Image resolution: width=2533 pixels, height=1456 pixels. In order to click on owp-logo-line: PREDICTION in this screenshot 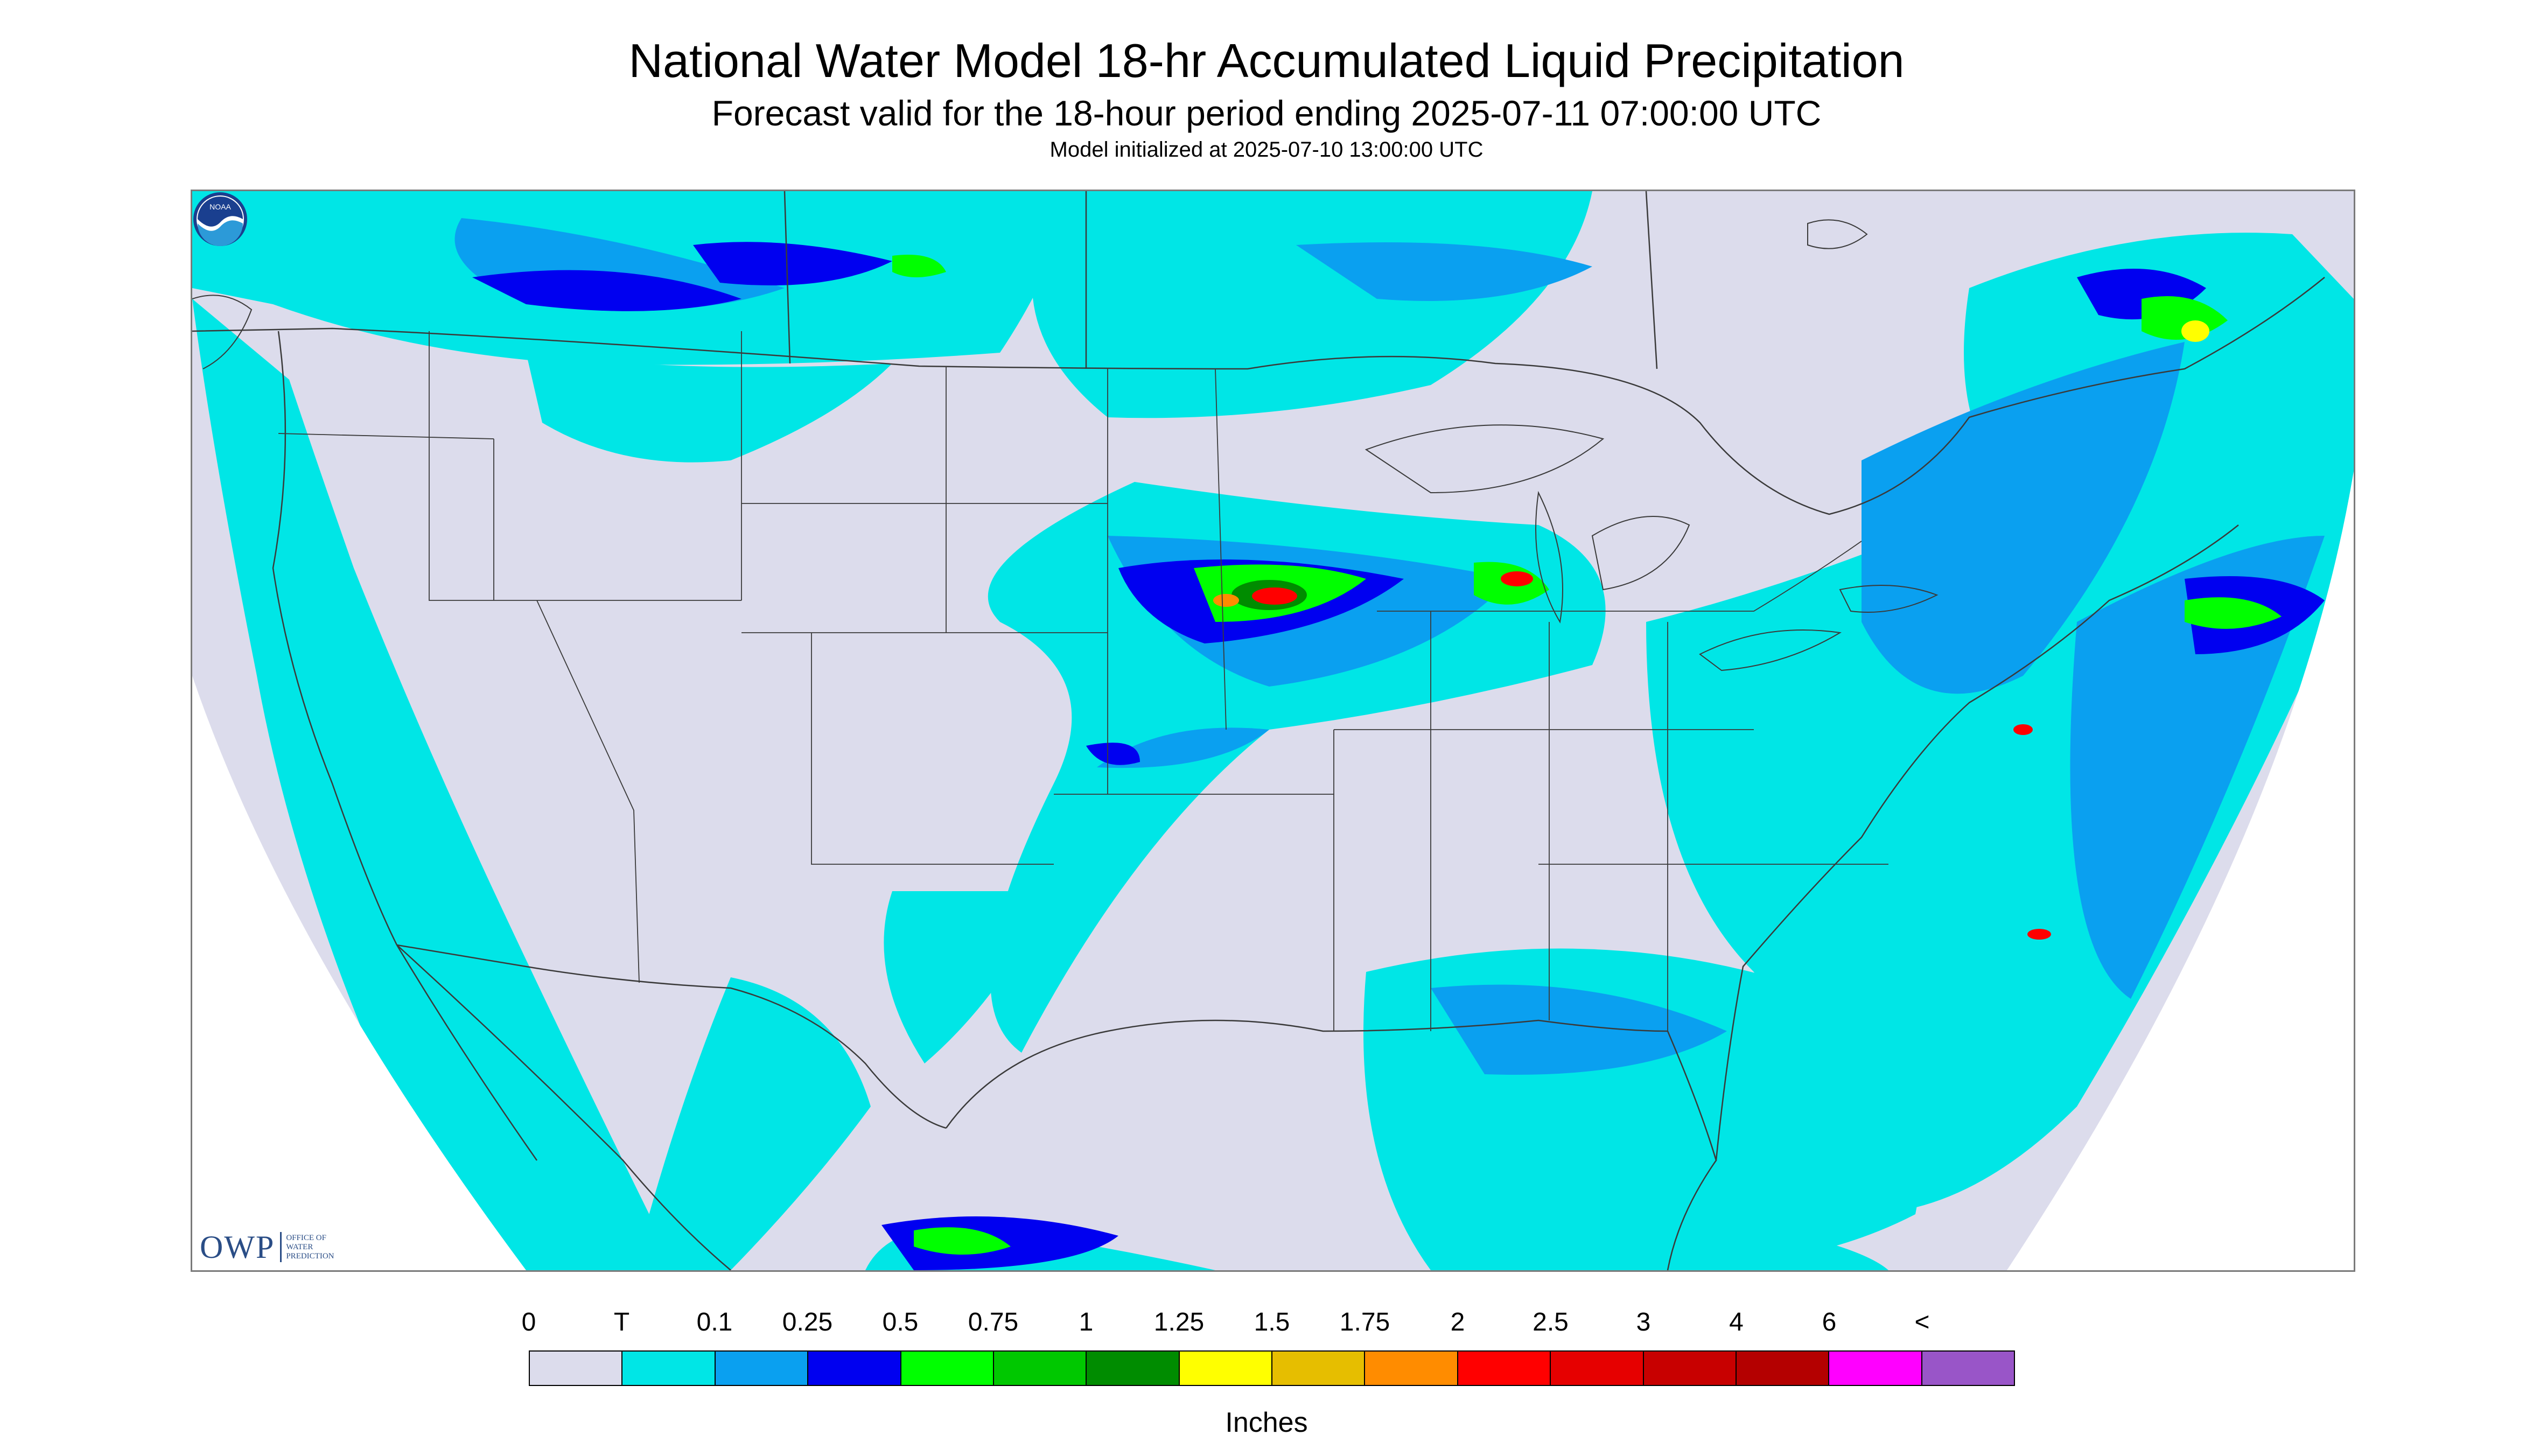, I will do `click(310, 1256)`.